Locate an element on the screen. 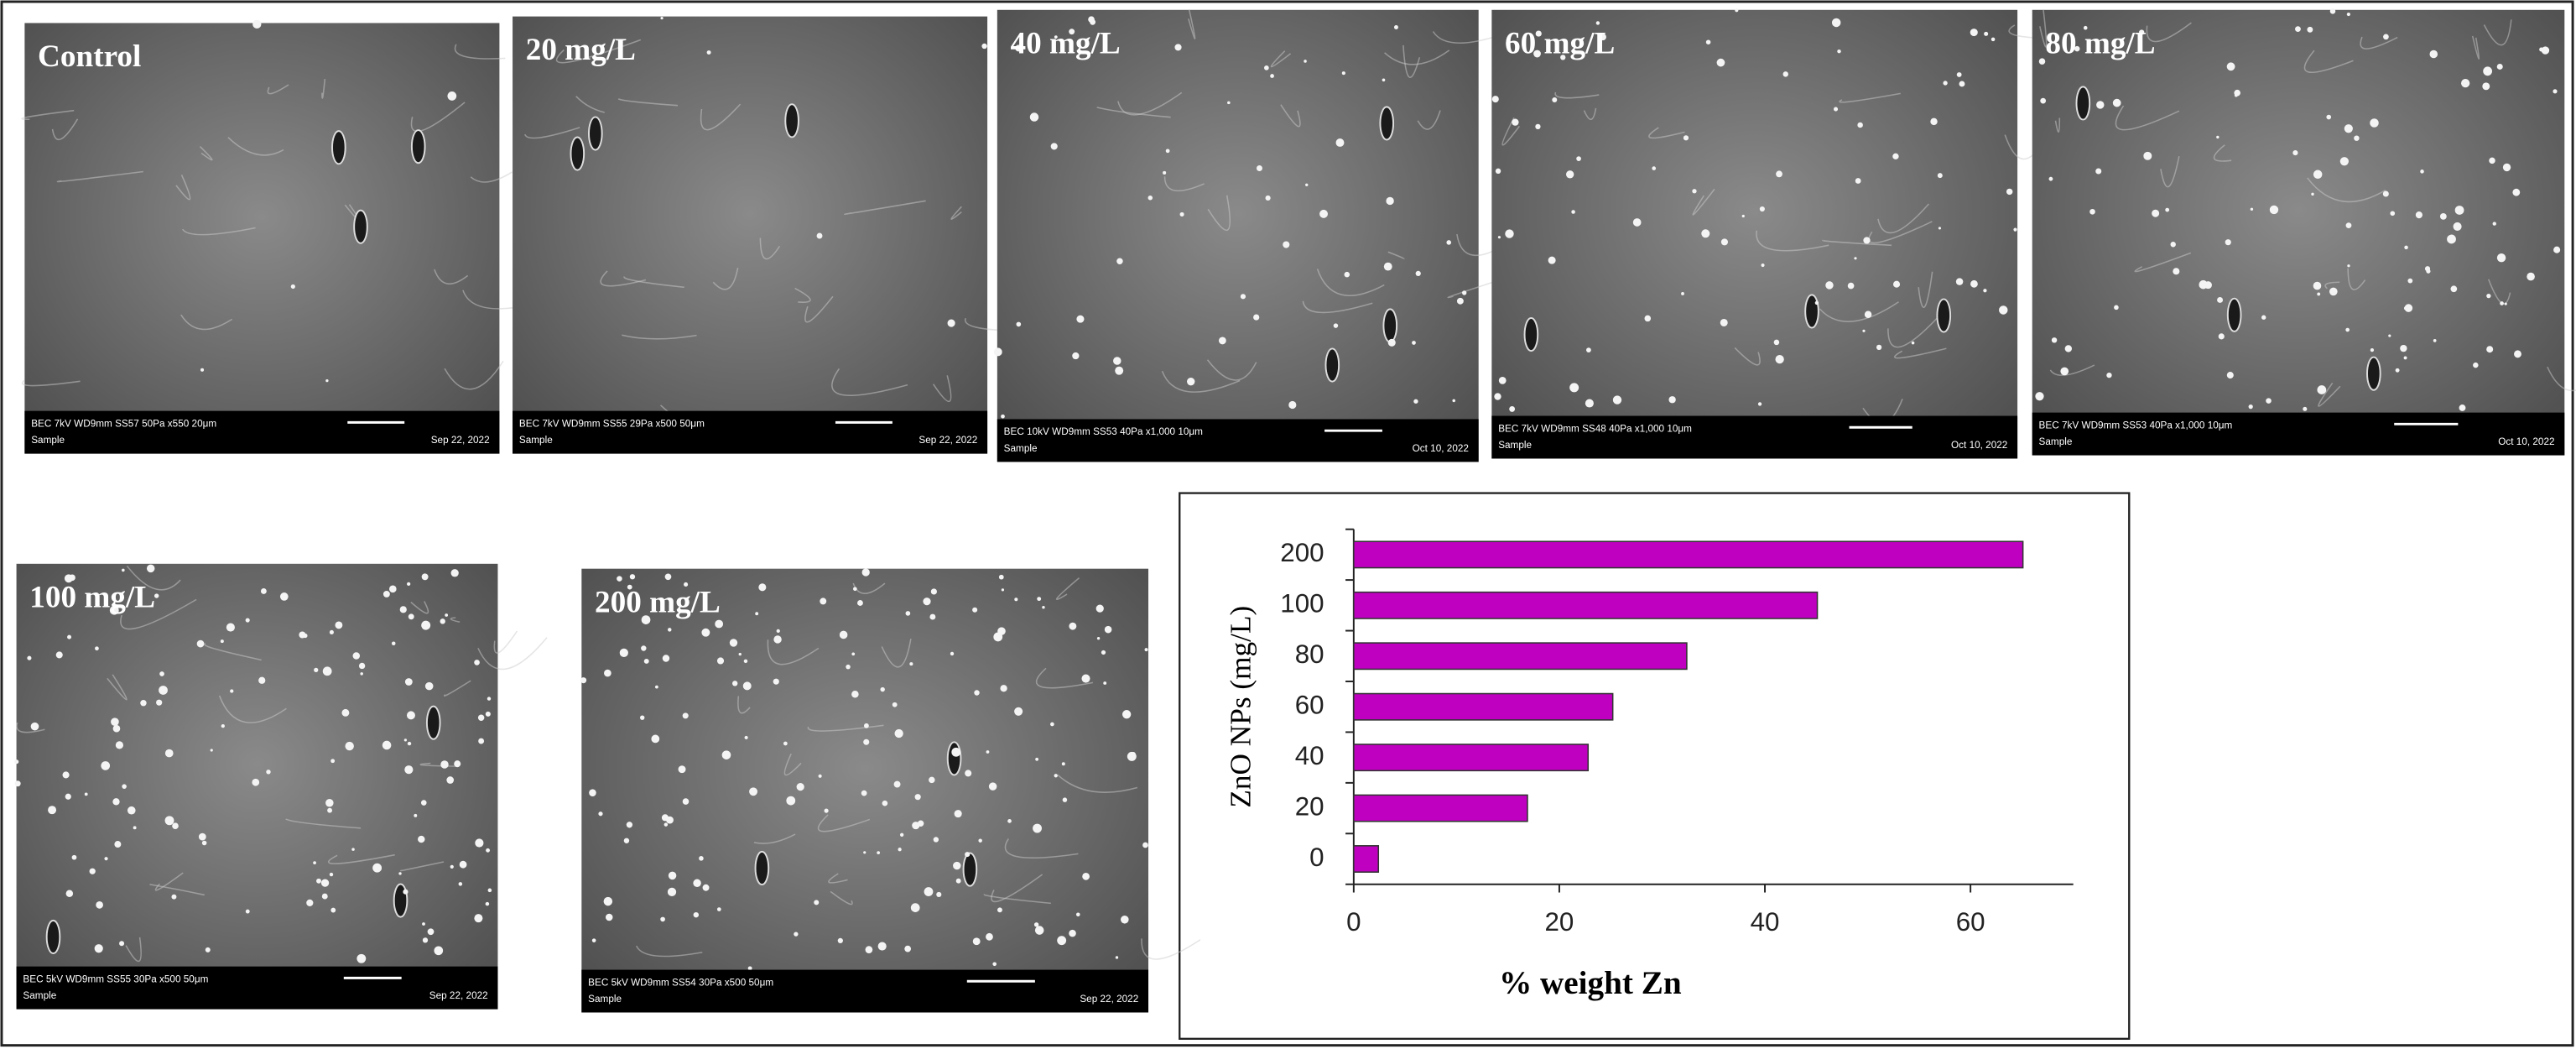  x-tick-label: 40 is located at coordinates (1765, 922).